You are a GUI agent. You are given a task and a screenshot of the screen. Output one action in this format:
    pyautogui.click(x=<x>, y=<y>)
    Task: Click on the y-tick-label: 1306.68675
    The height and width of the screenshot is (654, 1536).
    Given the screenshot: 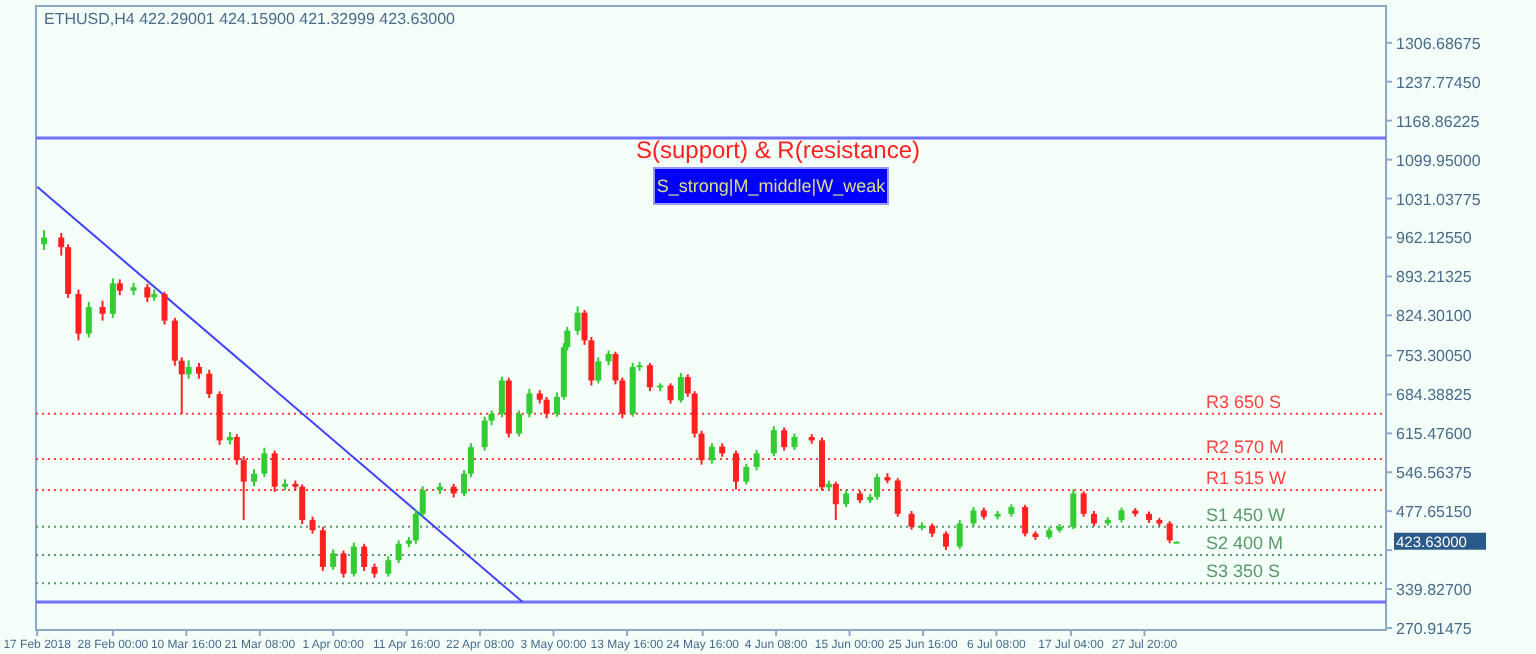 What is the action you would take?
    pyautogui.click(x=1439, y=43)
    